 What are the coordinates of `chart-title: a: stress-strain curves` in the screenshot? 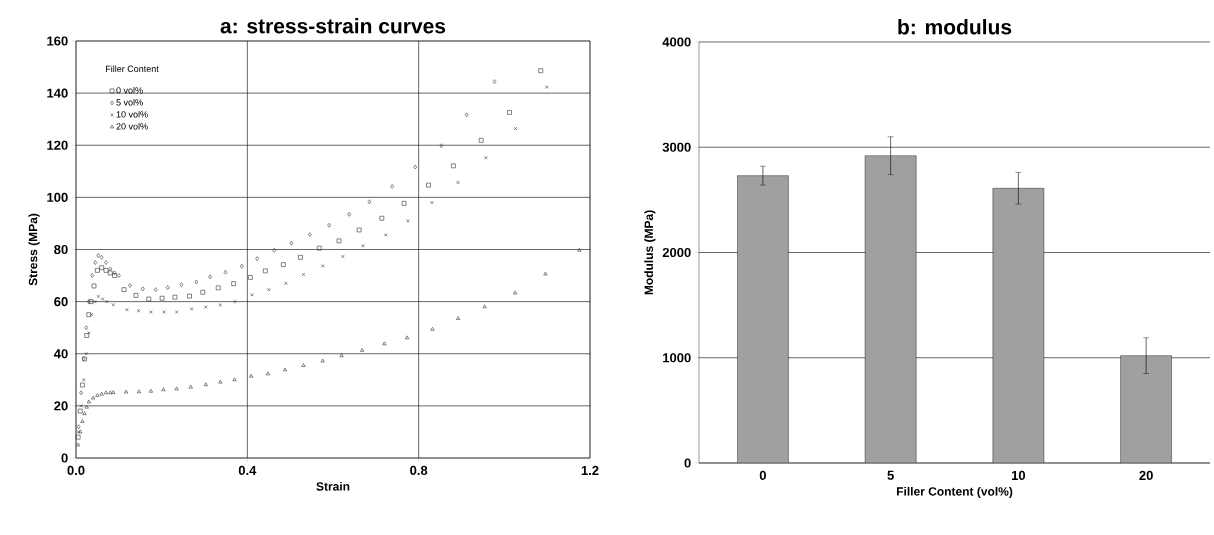 It's located at (333, 26).